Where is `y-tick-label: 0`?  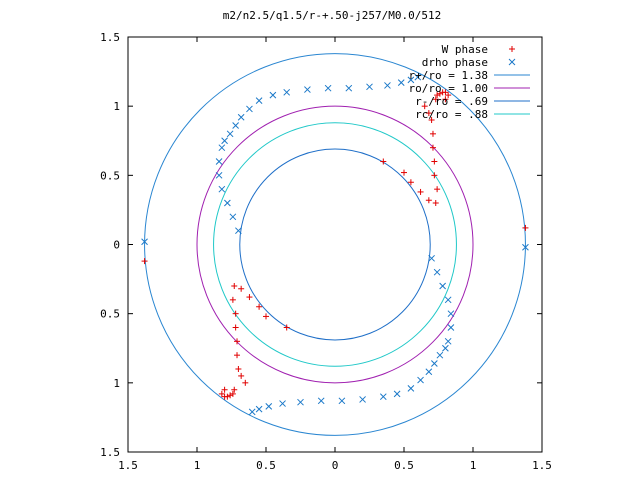 y-tick-label: 0 is located at coordinates (116, 245).